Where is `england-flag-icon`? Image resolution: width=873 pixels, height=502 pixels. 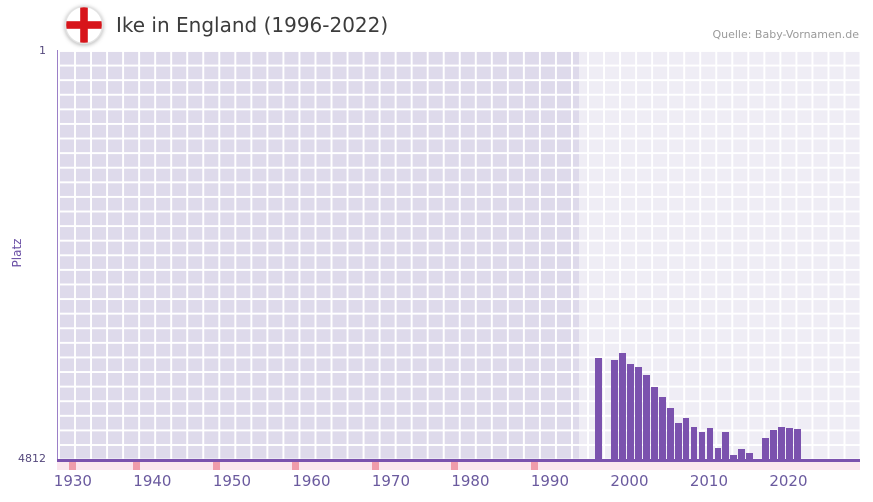
england-flag-icon is located at coordinates (84, 25).